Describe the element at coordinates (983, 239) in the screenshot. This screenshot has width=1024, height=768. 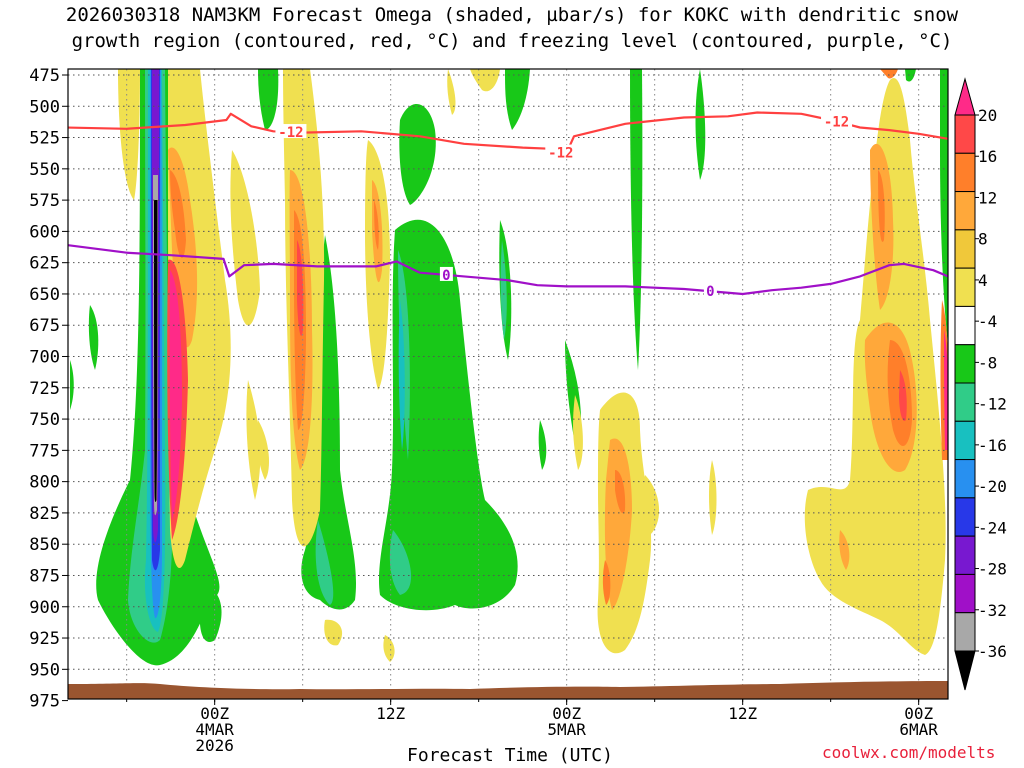
I see `colorbar-label: 8` at that location.